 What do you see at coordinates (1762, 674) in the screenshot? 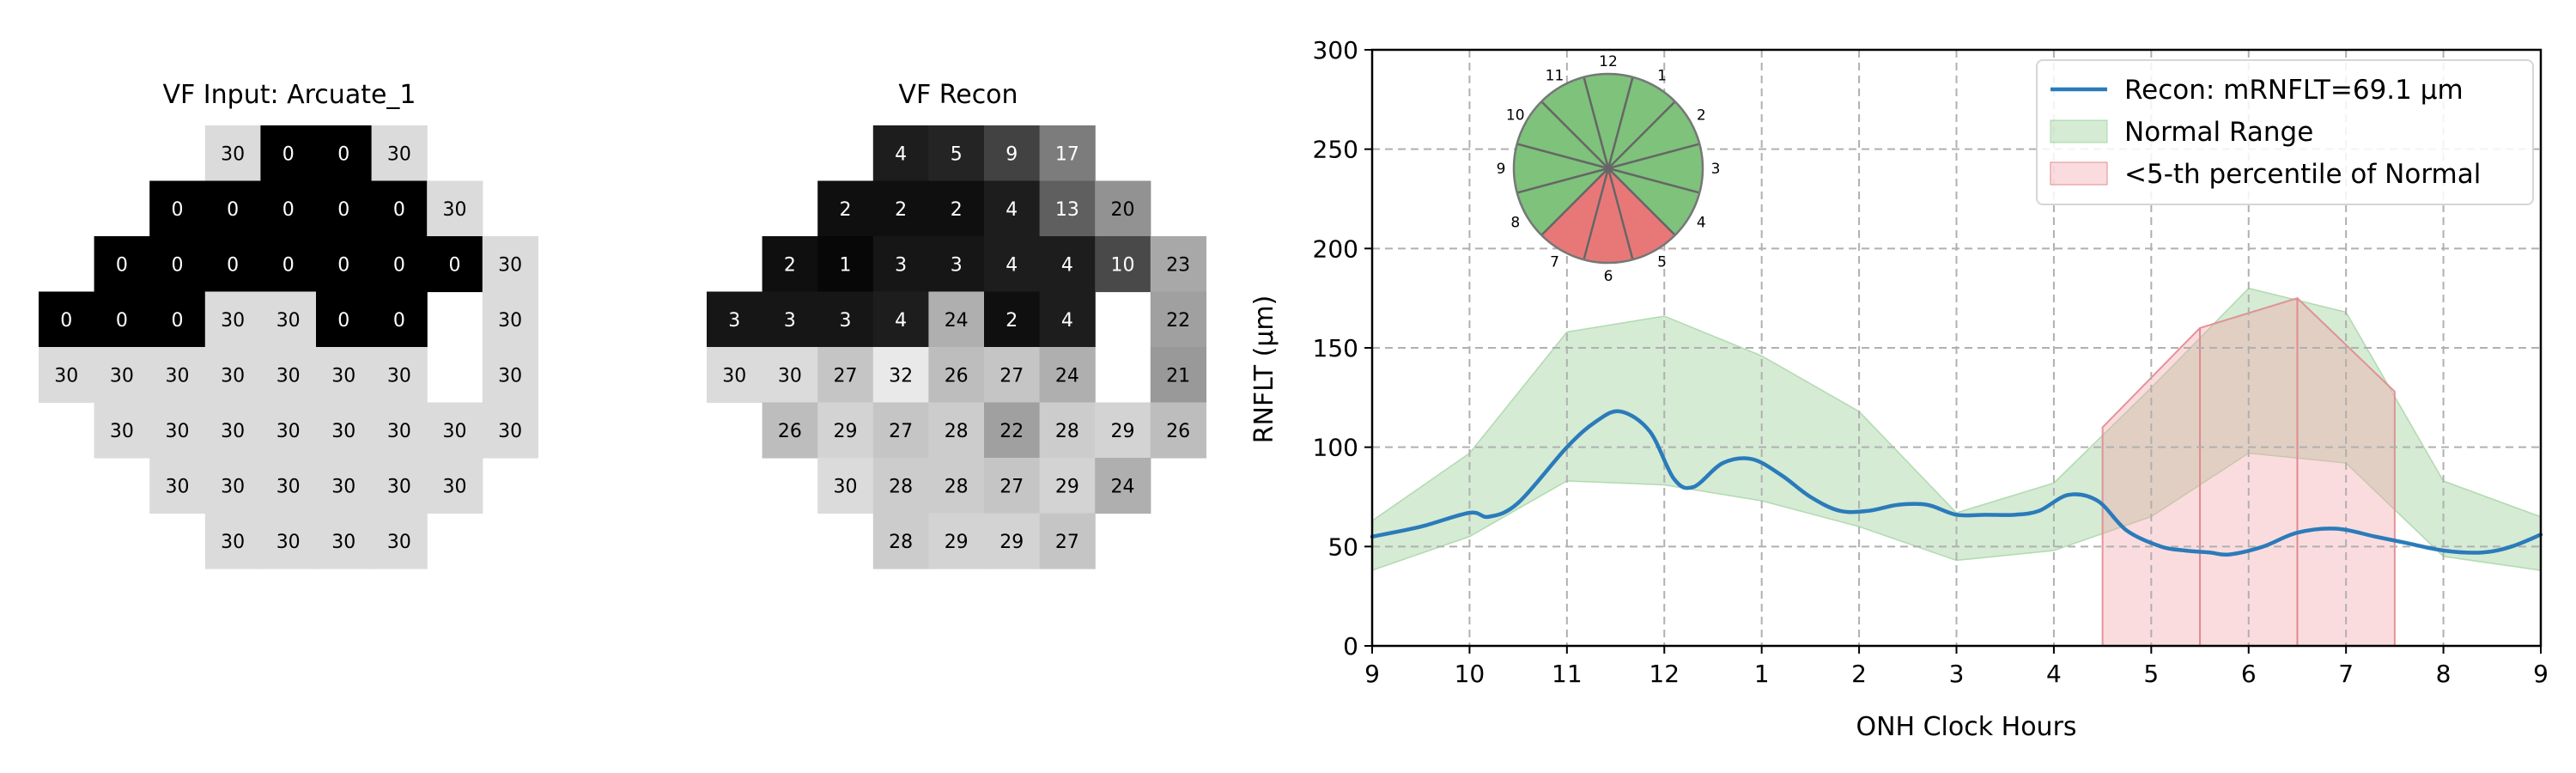
I see `x-tick-label: 1` at bounding box center [1762, 674].